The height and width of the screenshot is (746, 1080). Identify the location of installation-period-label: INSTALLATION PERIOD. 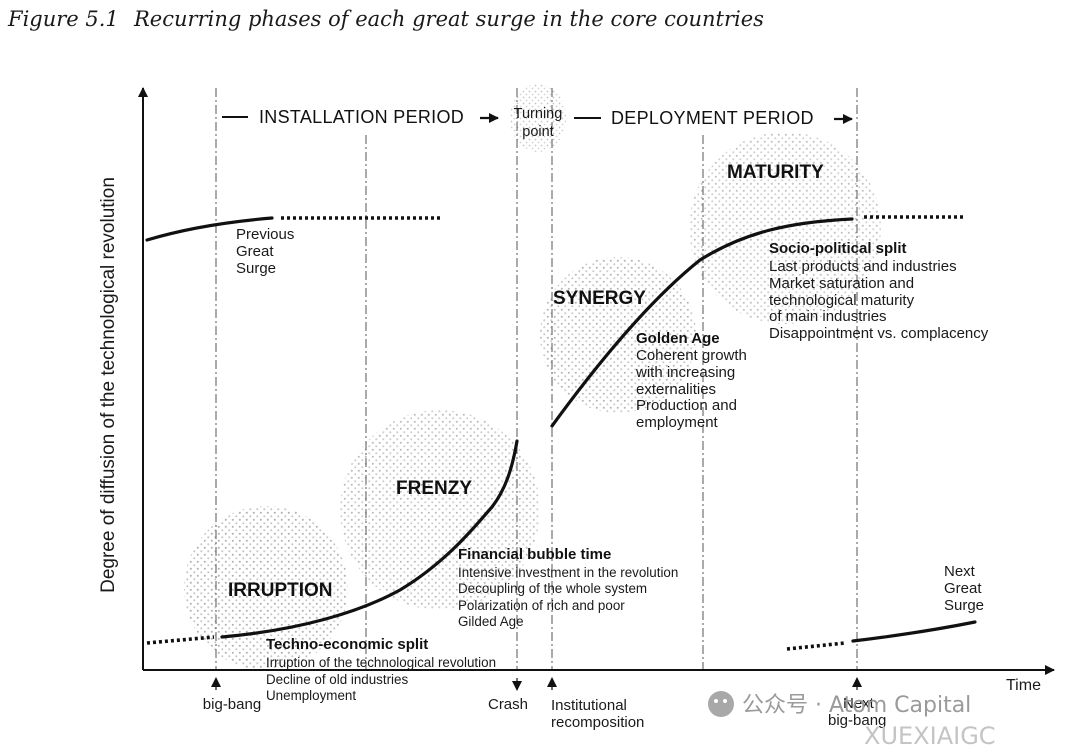
(361, 117).